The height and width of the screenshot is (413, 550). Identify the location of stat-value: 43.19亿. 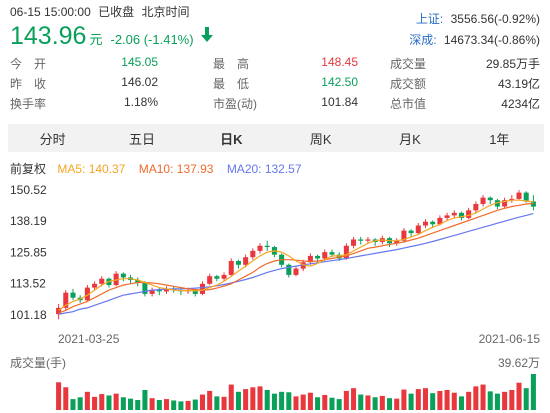
(518, 84).